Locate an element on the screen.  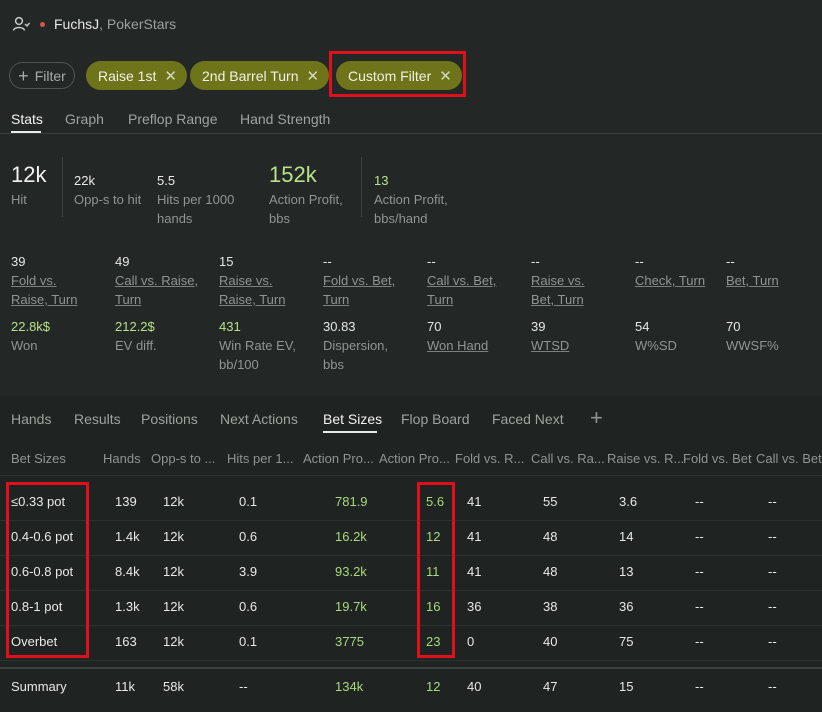
action-profit-bbs-label: Action Profit, bbs is located at coordinates (306, 209).